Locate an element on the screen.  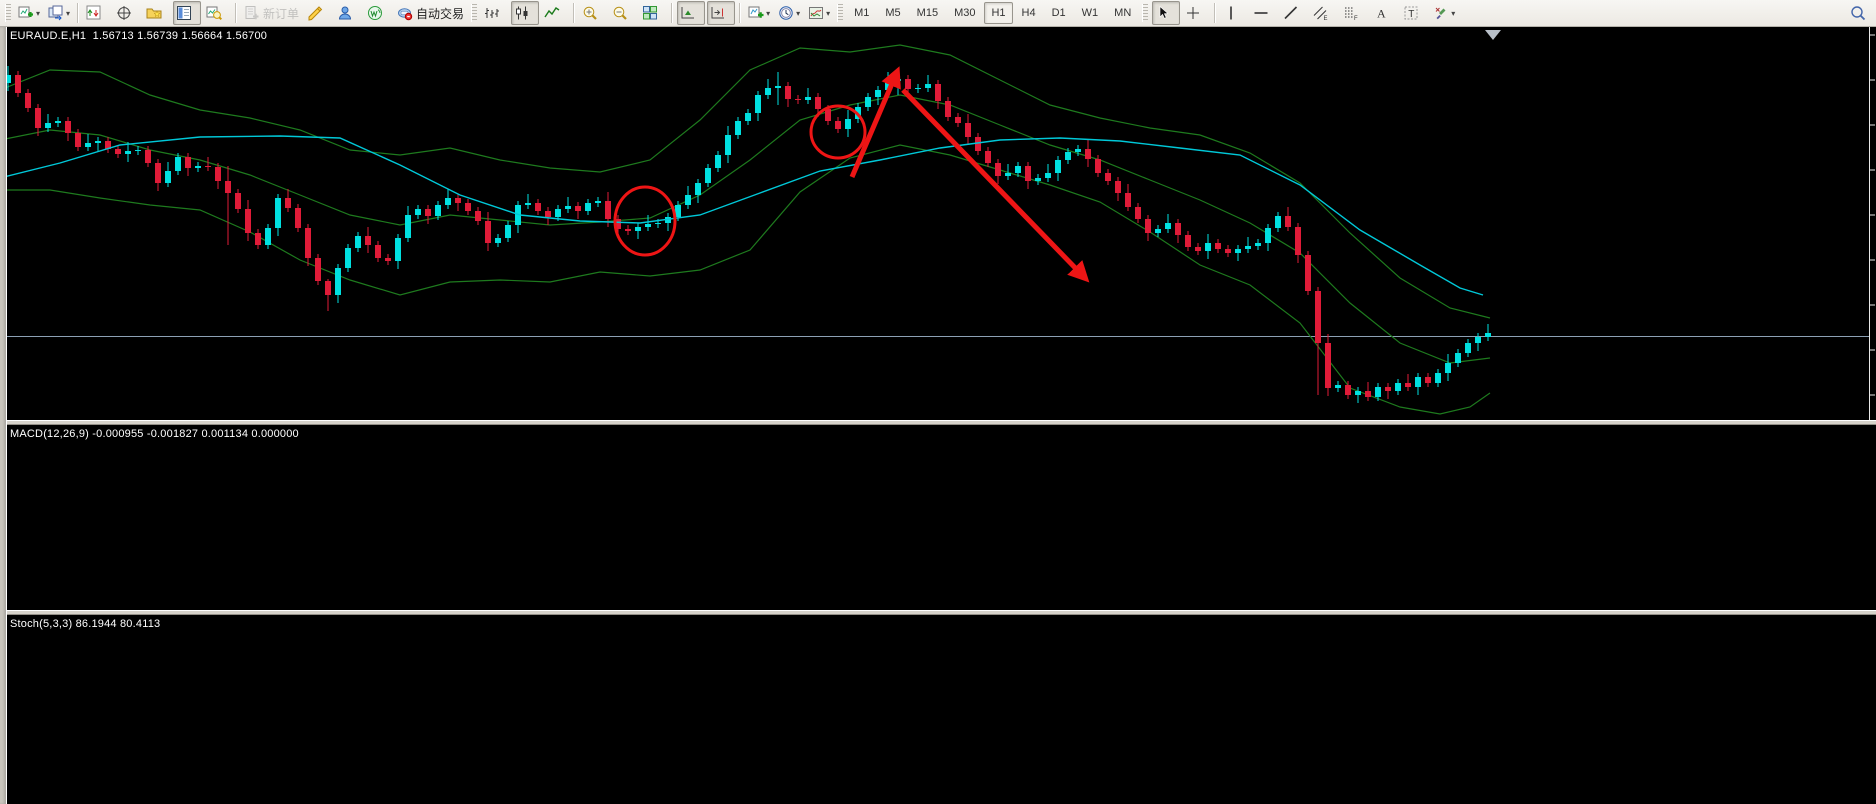
data-window-button is located at coordinates (127, 13).